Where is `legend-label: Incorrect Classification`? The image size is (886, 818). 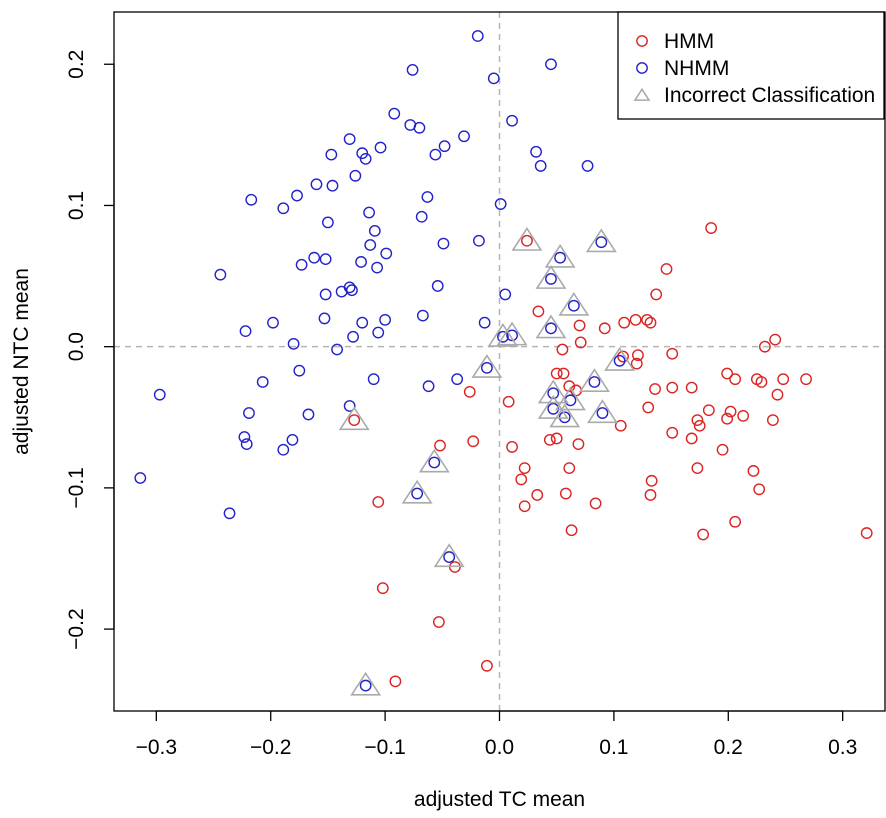
legend-label: Incorrect Classification is located at coordinates (769, 95).